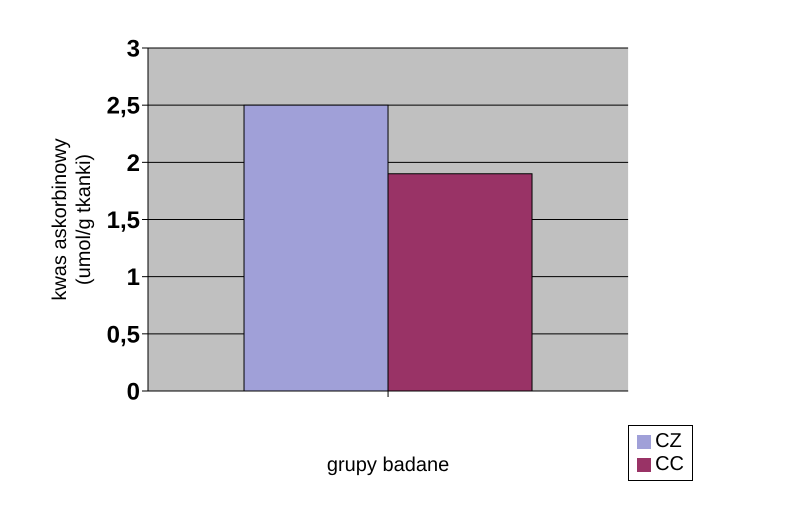 This screenshot has width=811, height=509. What do you see at coordinates (669, 464) in the screenshot?
I see `legend-label: CC` at bounding box center [669, 464].